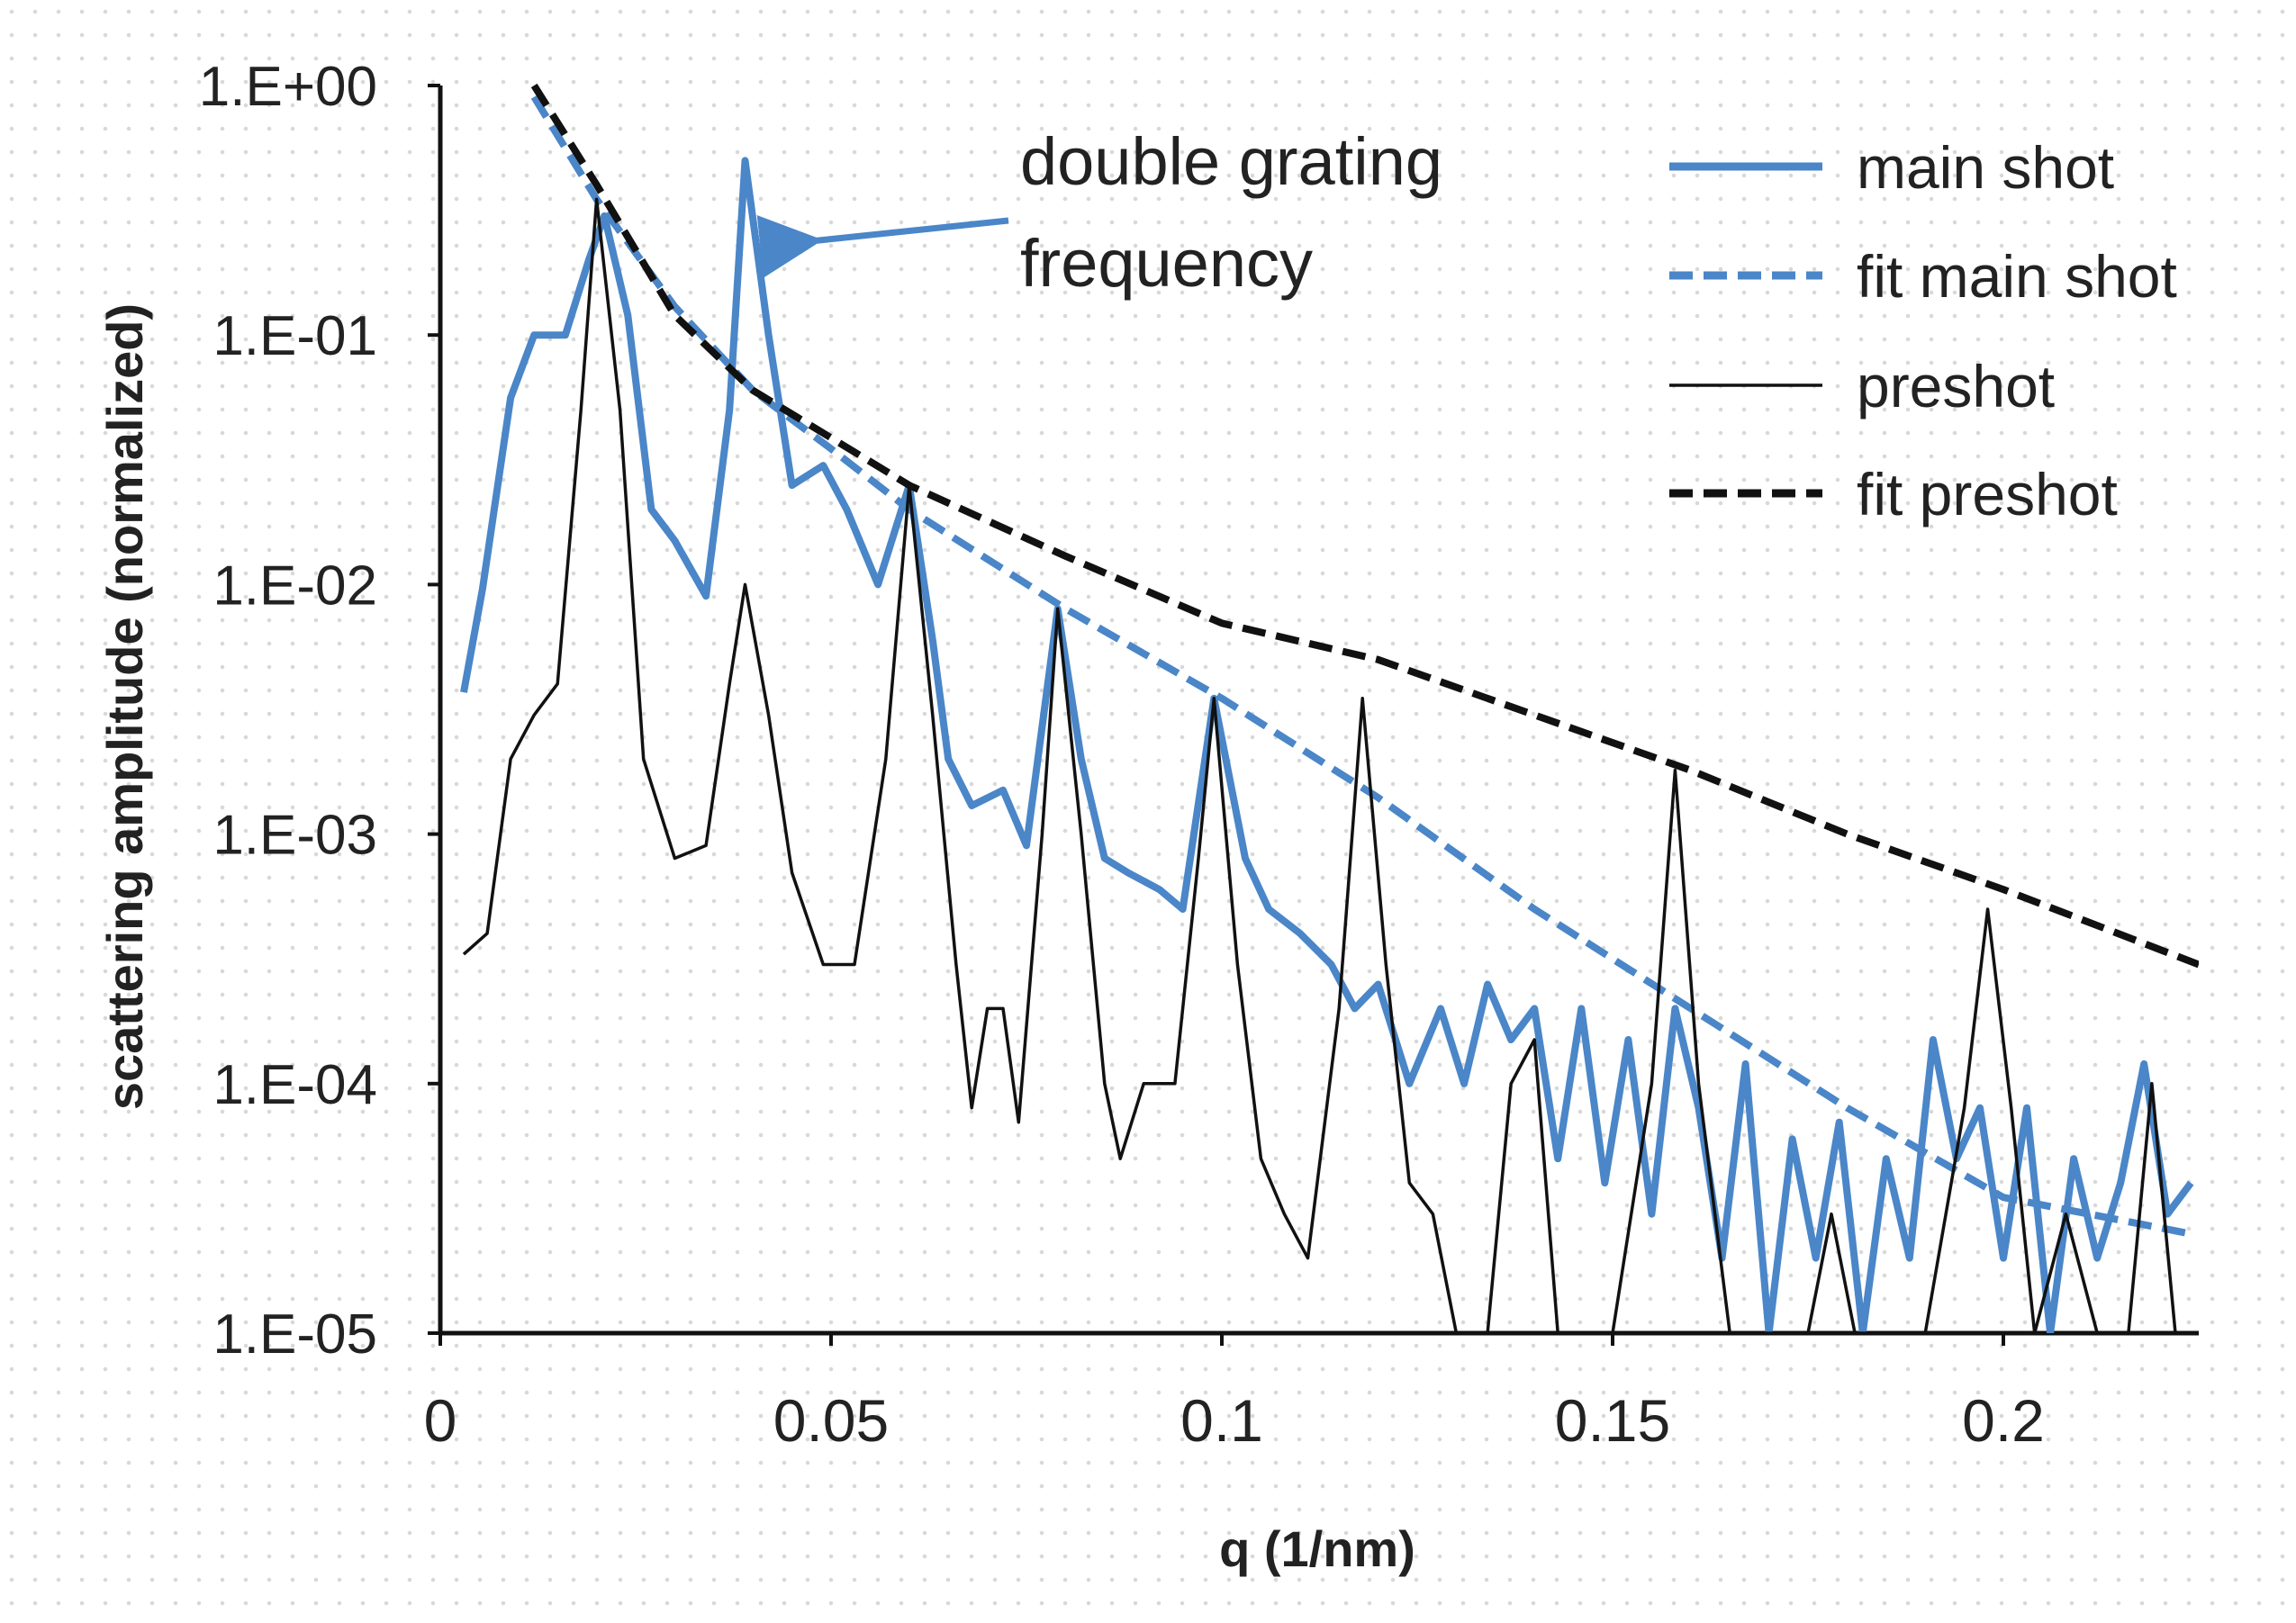  What do you see at coordinates (2004, 1420) in the screenshot?
I see `x-tick-label: 0.2` at bounding box center [2004, 1420].